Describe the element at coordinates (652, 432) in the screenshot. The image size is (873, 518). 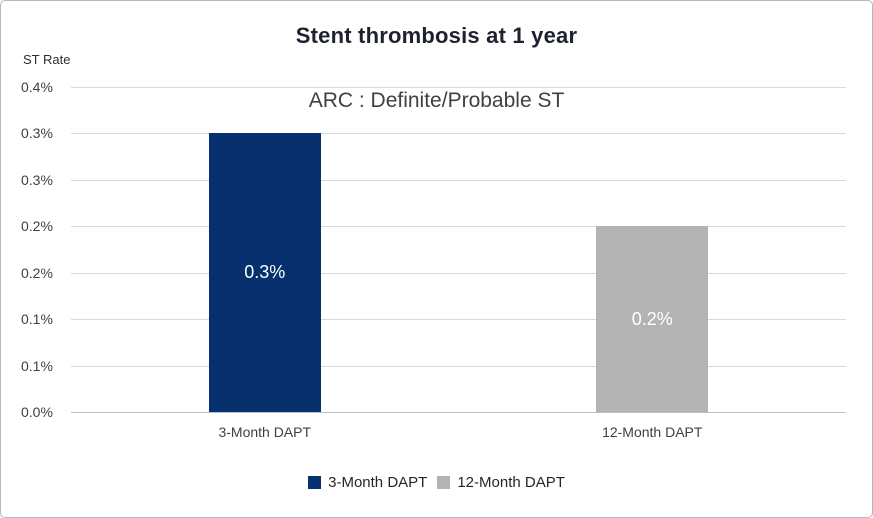
I see `category-label: 12-Month DAPT` at that location.